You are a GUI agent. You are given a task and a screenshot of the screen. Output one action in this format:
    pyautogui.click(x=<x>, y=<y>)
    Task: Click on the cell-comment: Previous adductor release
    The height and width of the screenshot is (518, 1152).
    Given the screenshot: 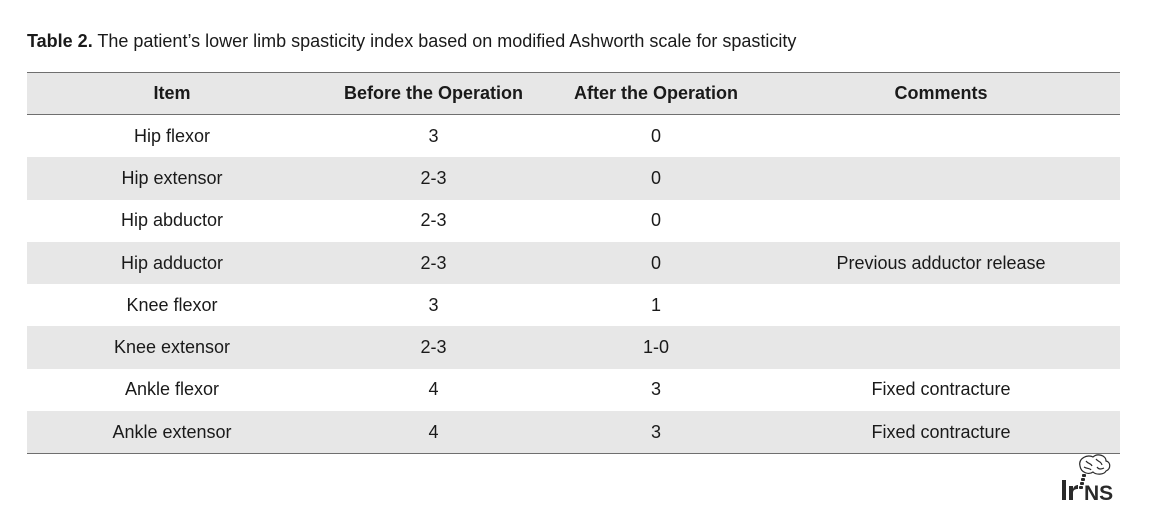 What is the action you would take?
    pyautogui.click(x=941, y=262)
    